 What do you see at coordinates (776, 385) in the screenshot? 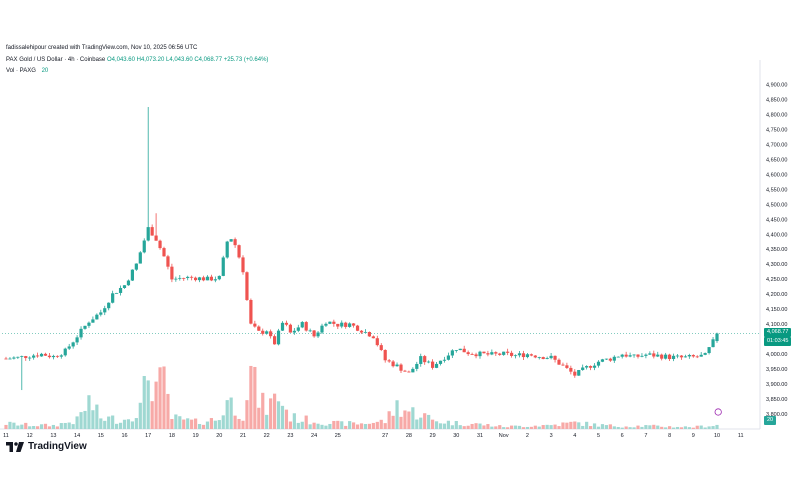
I see `price-axis-label: 3,900.00` at bounding box center [776, 385].